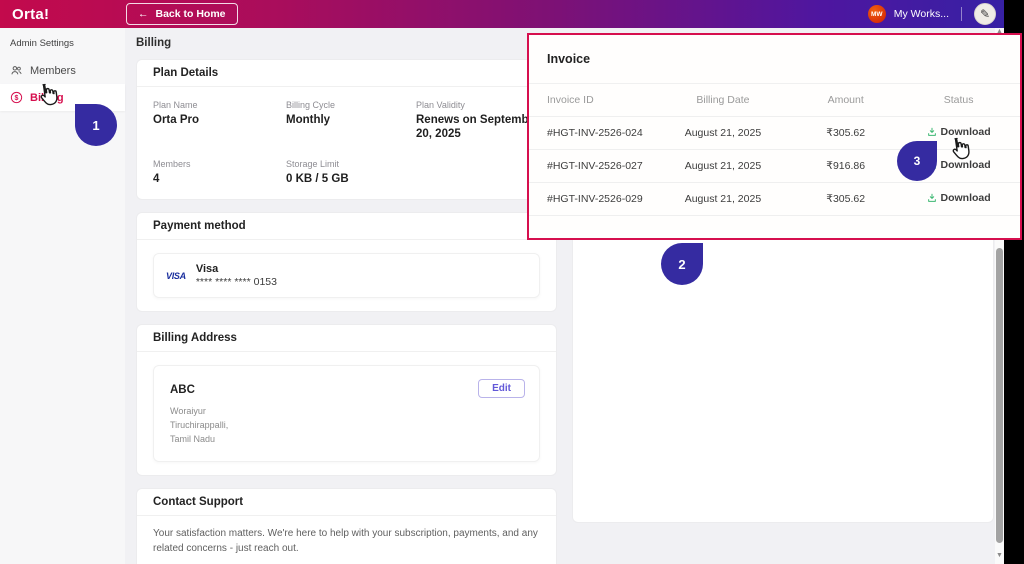  Describe the element at coordinates (219, 172) in the screenshot. I see `plan-field: Members 4` at that location.